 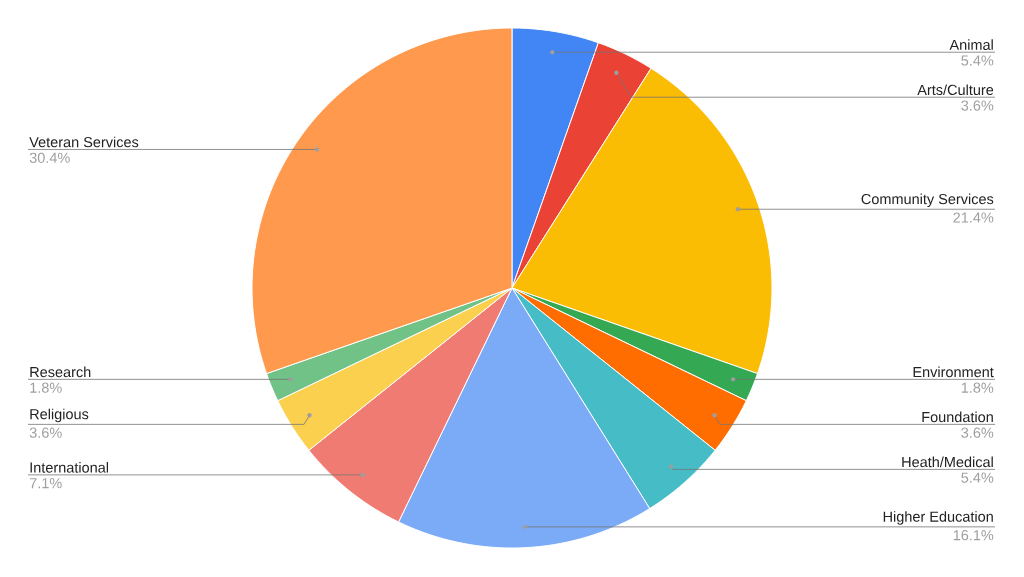 What do you see at coordinates (971, 45) in the screenshot?
I see `slice-label: Animal` at bounding box center [971, 45].